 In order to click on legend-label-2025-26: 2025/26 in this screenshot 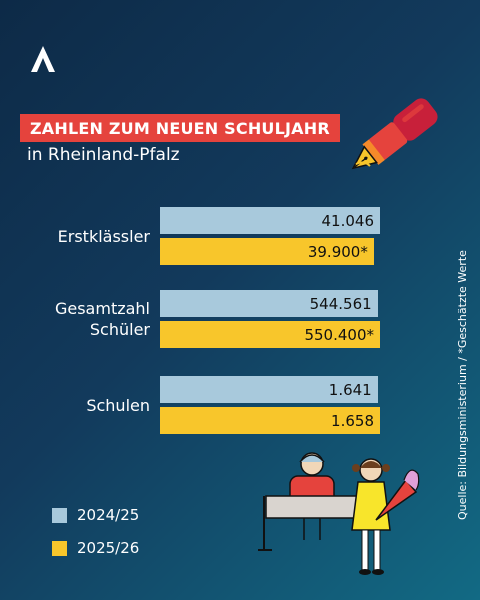, I will do `click(108, 548)`.